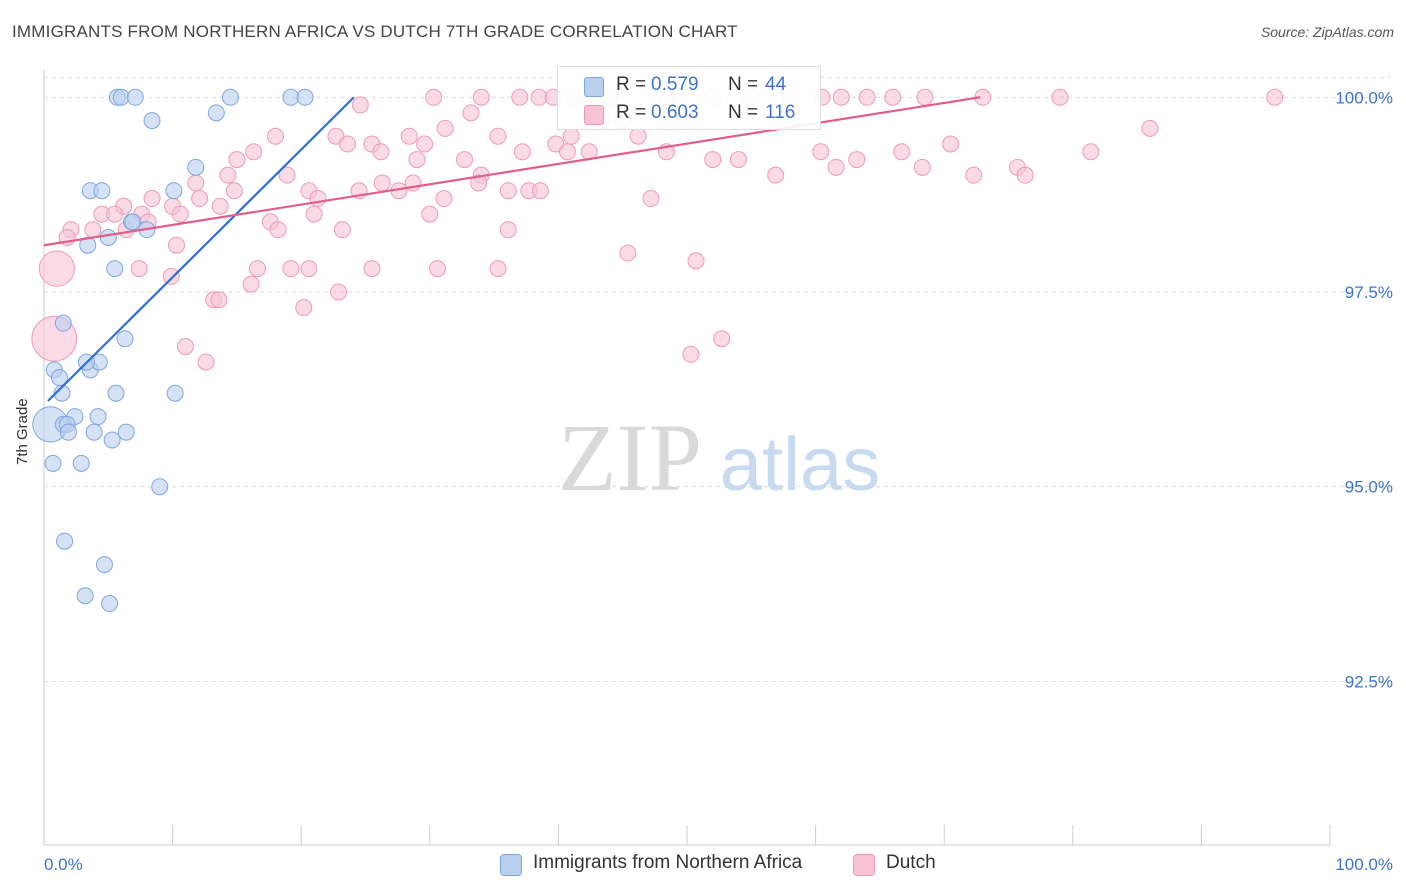  Describe the element at coordinates (1369, 681) in the screenshot. I see `y-tick-label: 92.5%` at that location.